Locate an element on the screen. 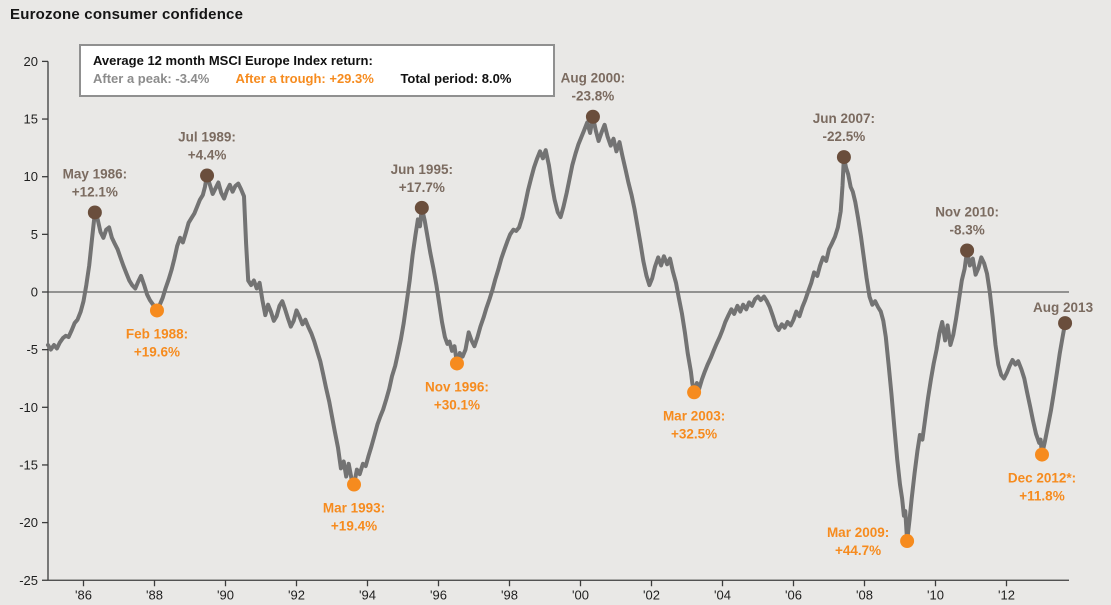 This screenshot has width=1111, height=605. x-axis-label: '00 is located at coordinates (580, 594).